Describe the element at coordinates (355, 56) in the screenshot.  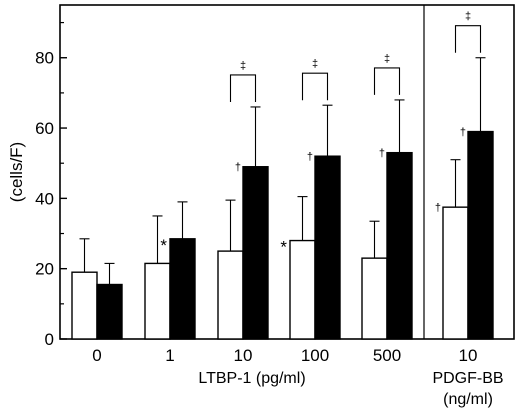
I see `comparison-brackets: ‡ ‡ ‡ ‡` at that location.